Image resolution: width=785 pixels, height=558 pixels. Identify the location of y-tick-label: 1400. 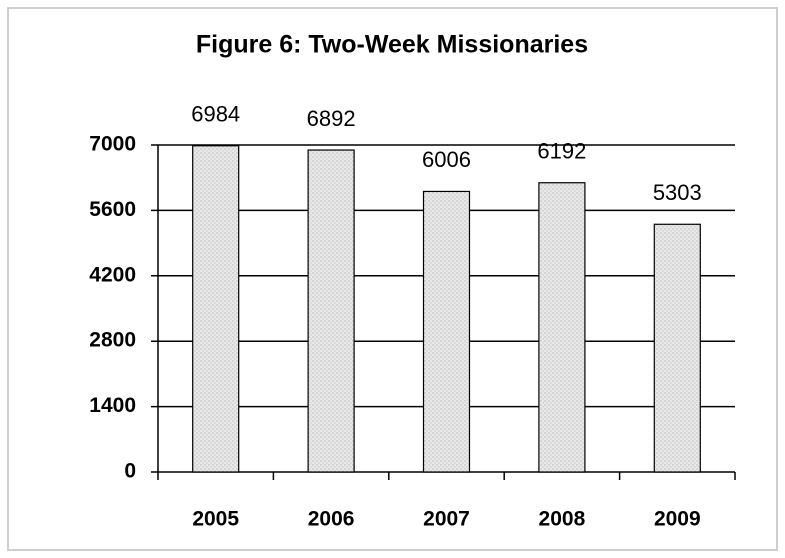
(112, 405).